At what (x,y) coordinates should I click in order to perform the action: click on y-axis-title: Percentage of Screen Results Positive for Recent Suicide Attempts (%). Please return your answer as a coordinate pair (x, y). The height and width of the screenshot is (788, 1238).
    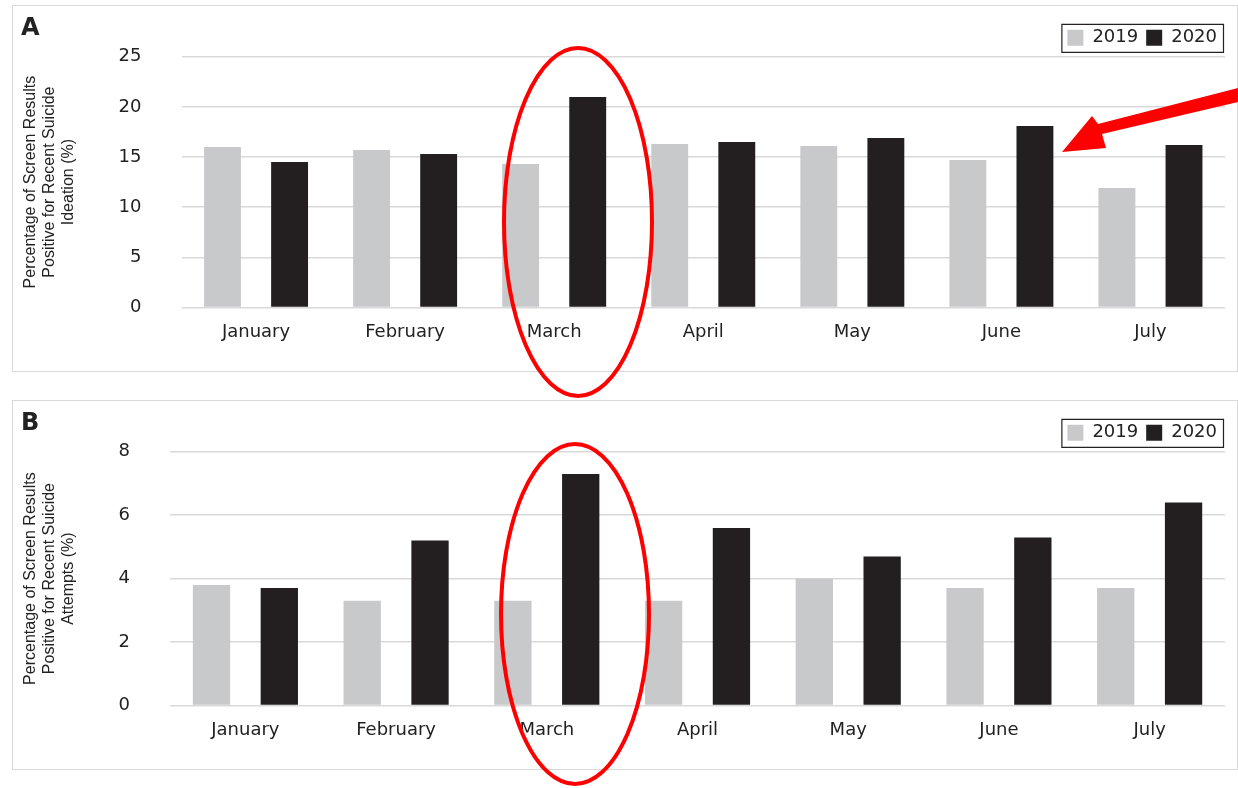
    Looking at the image, I should click on (49, 578).